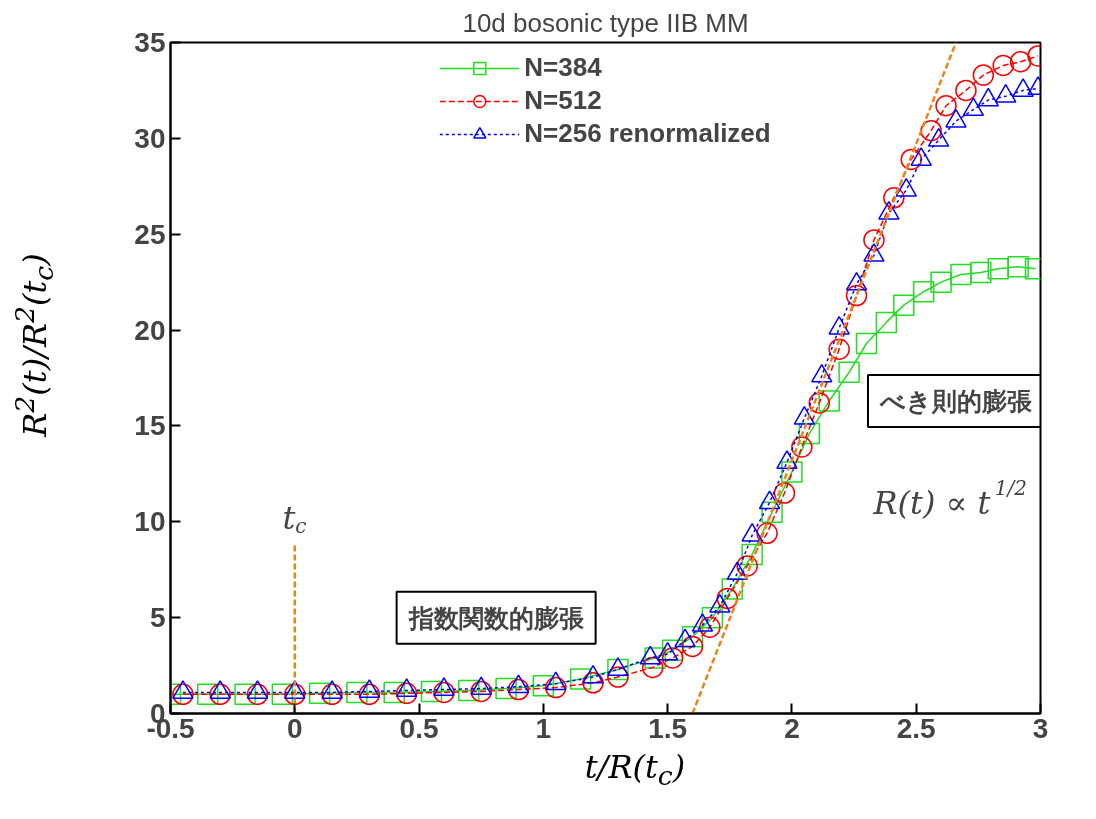 The height and width of the screenshot is (819, 1096). Describe the element at coordinates (150, 522) in the screenshot. I see `y-tick-label: 10` at that location.